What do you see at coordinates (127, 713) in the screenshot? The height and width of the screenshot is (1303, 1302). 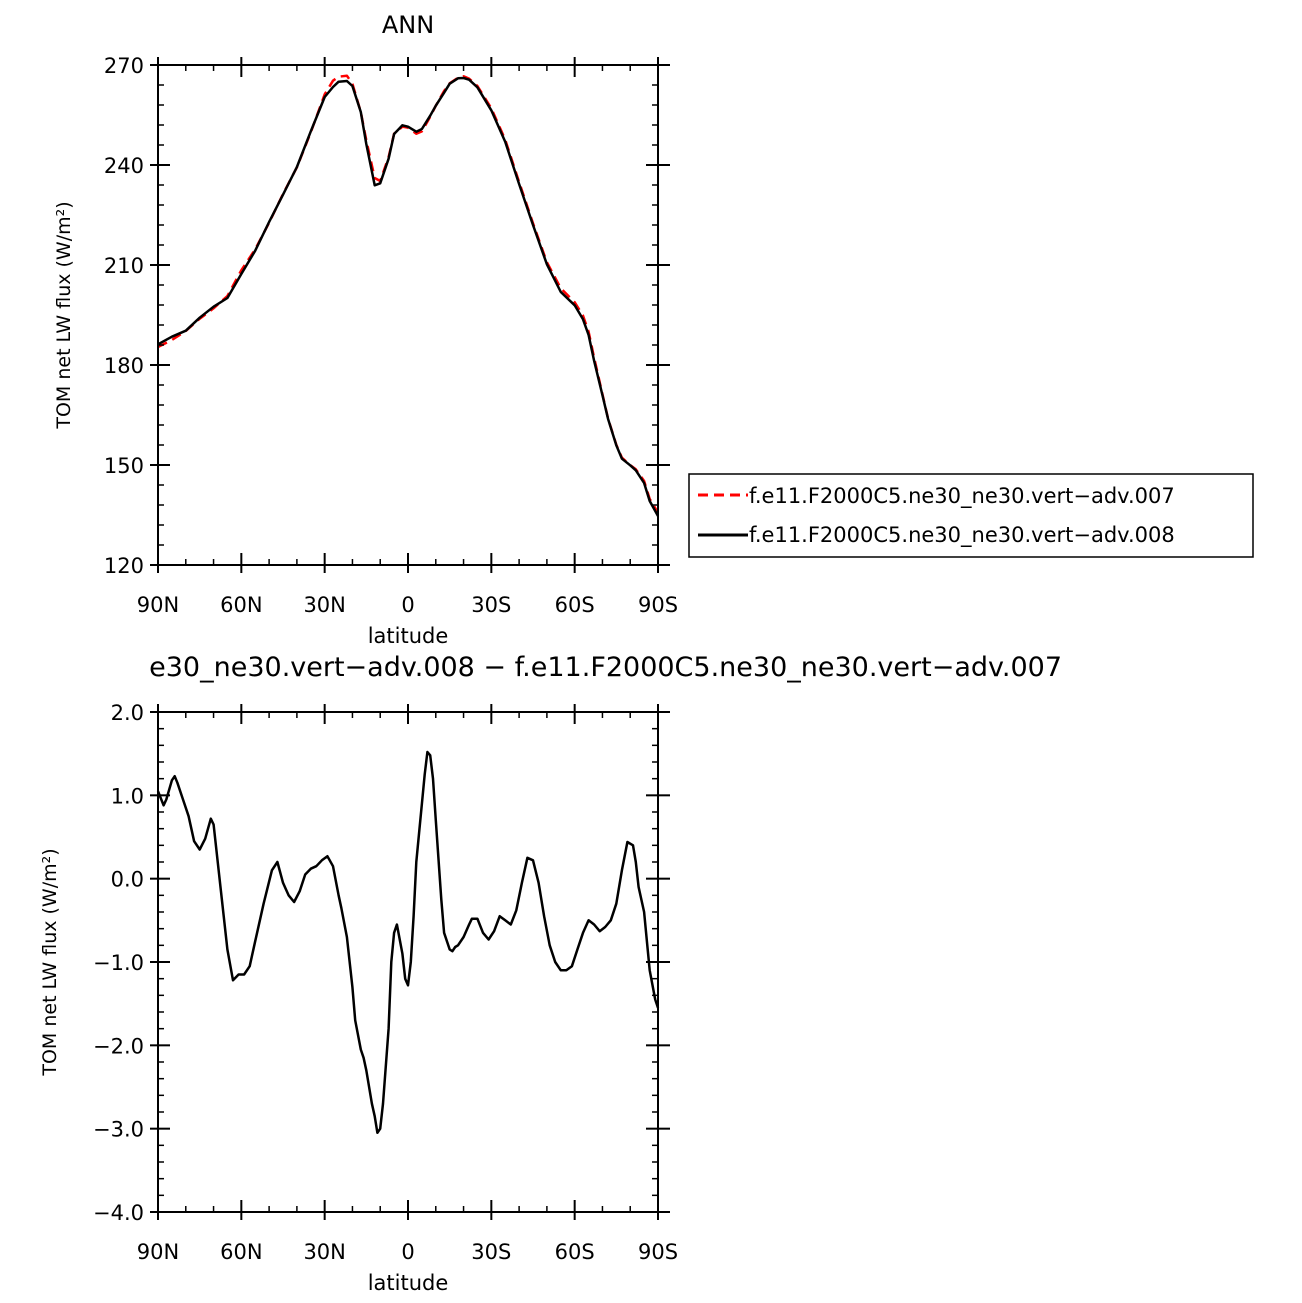 I see `chart1-y-tick-label: 2.0` at bounding box center [127, 713].